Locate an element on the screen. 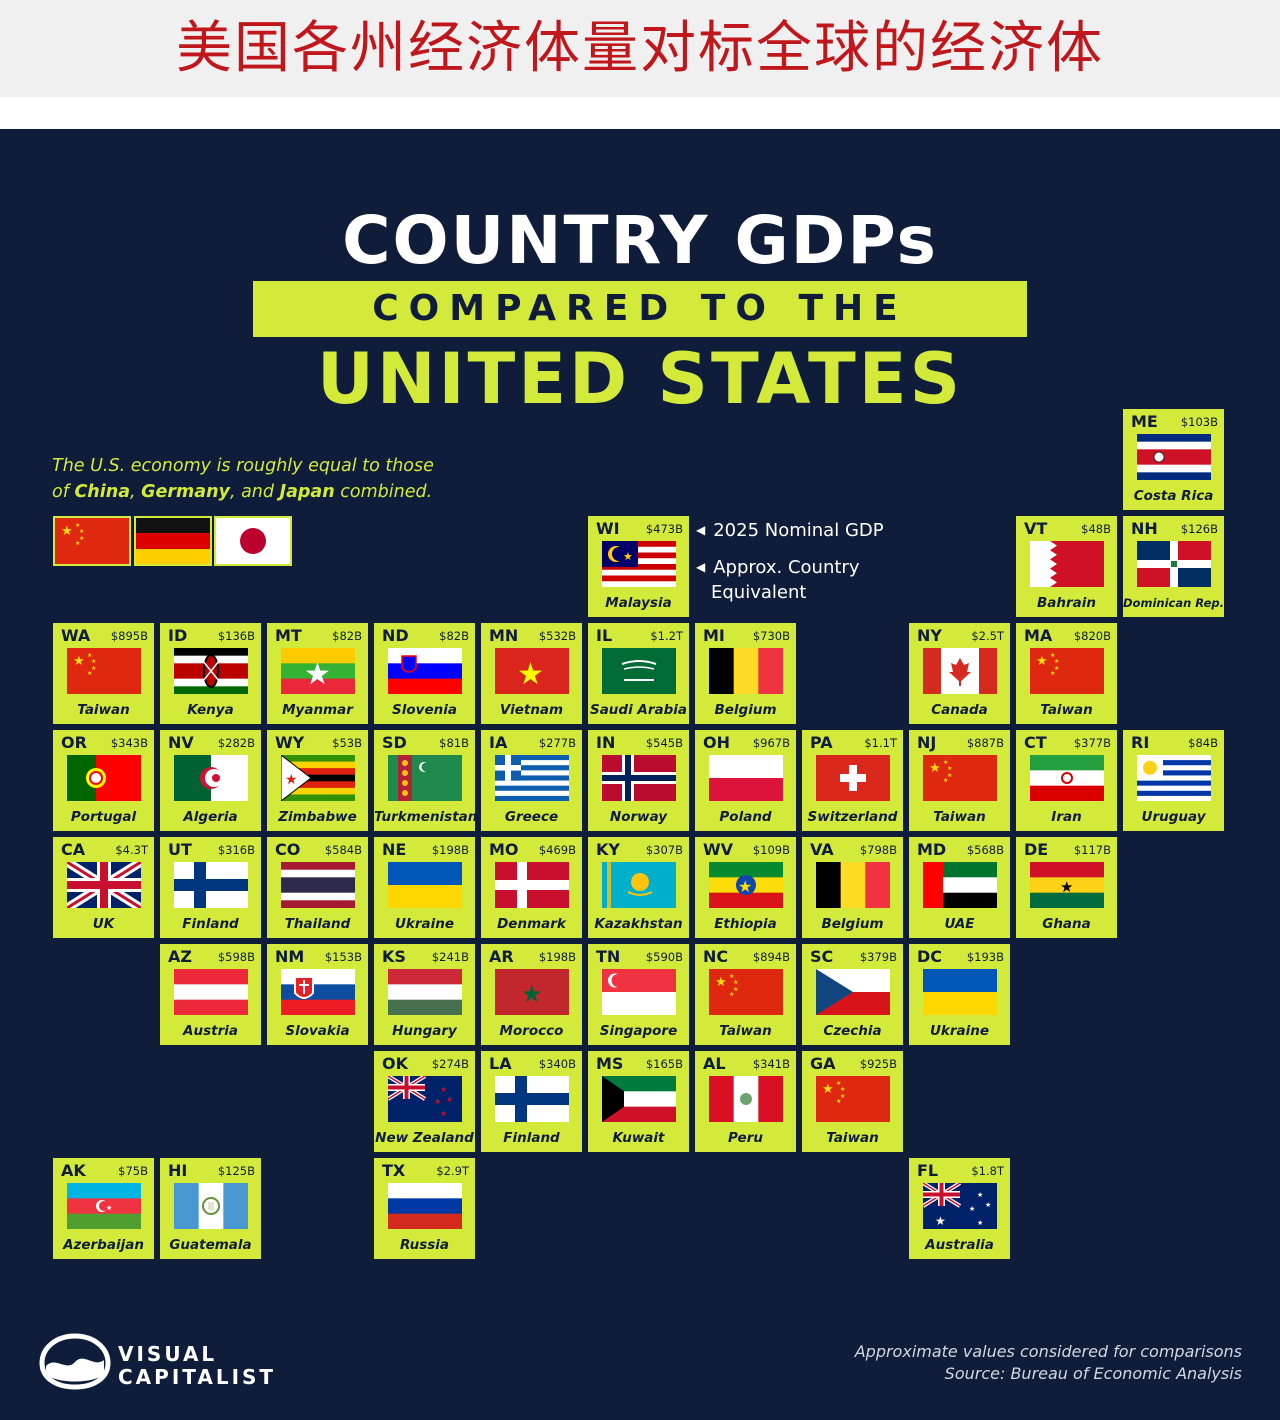 This screenshot has height=1420, width=1280. state-tile-pa: PA $1.1T Switzerland is located at coordinates (852, 780).